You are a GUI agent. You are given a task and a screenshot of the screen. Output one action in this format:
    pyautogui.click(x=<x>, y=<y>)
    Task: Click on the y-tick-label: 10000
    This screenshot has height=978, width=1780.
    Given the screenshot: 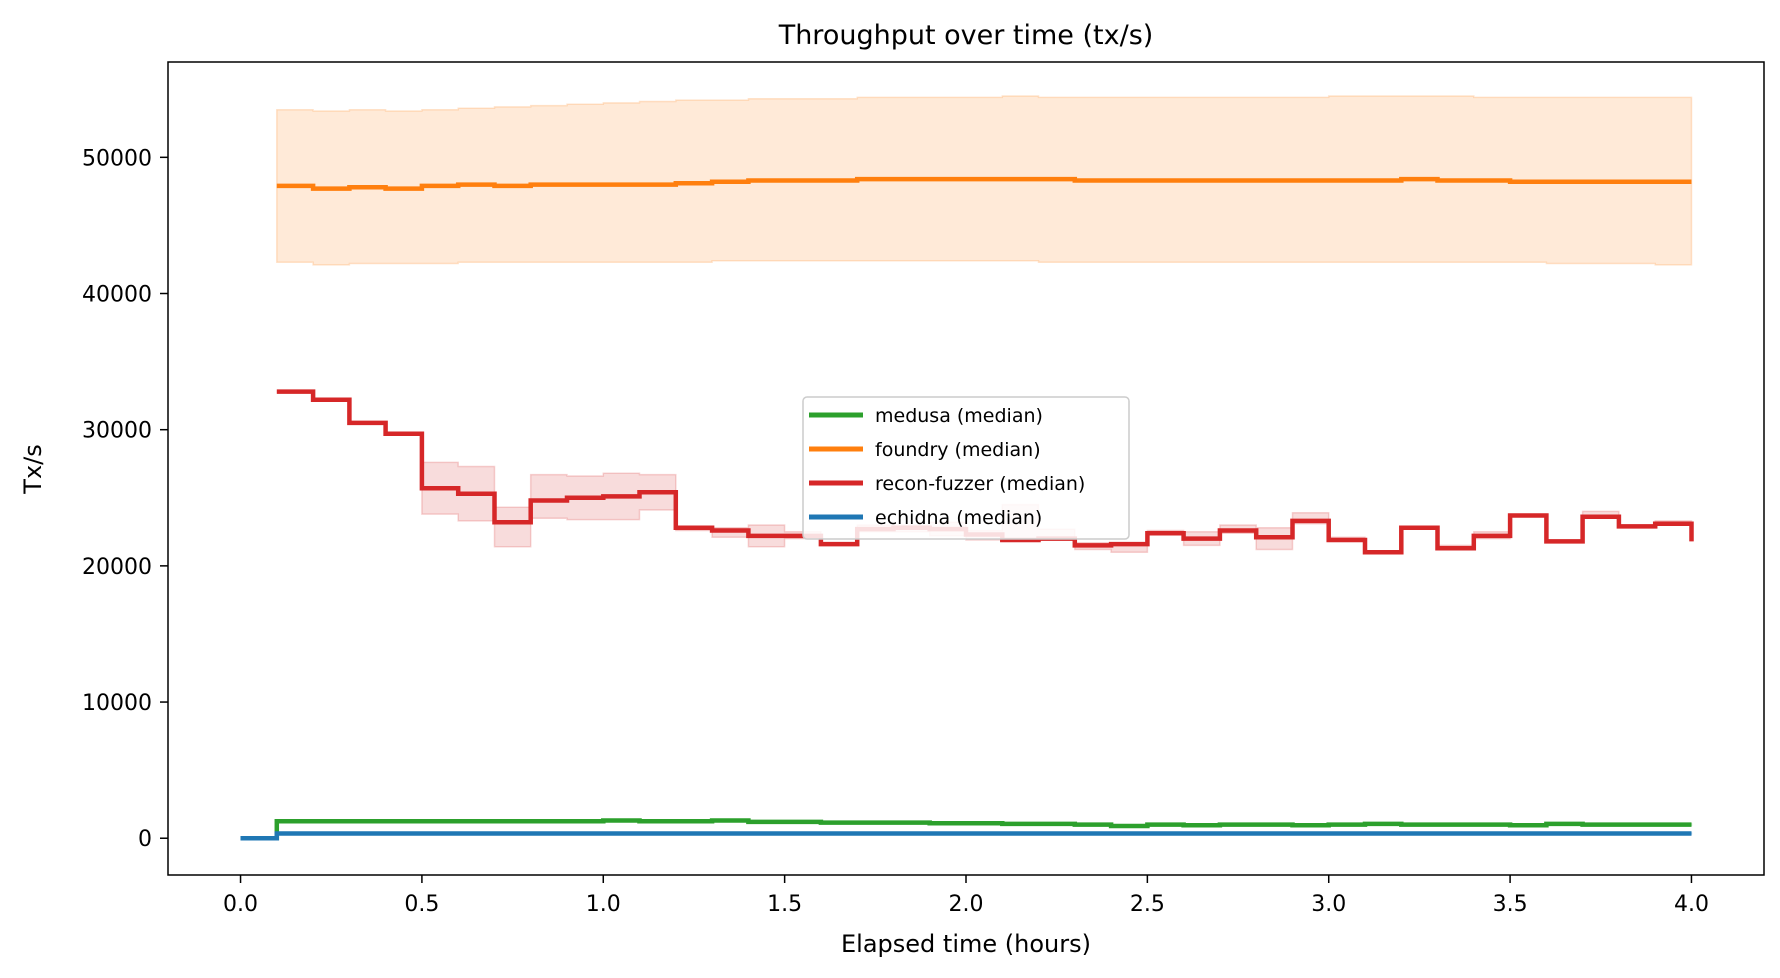 What is the action you would take?
    pyautogui.click(x=117, y=703)
    